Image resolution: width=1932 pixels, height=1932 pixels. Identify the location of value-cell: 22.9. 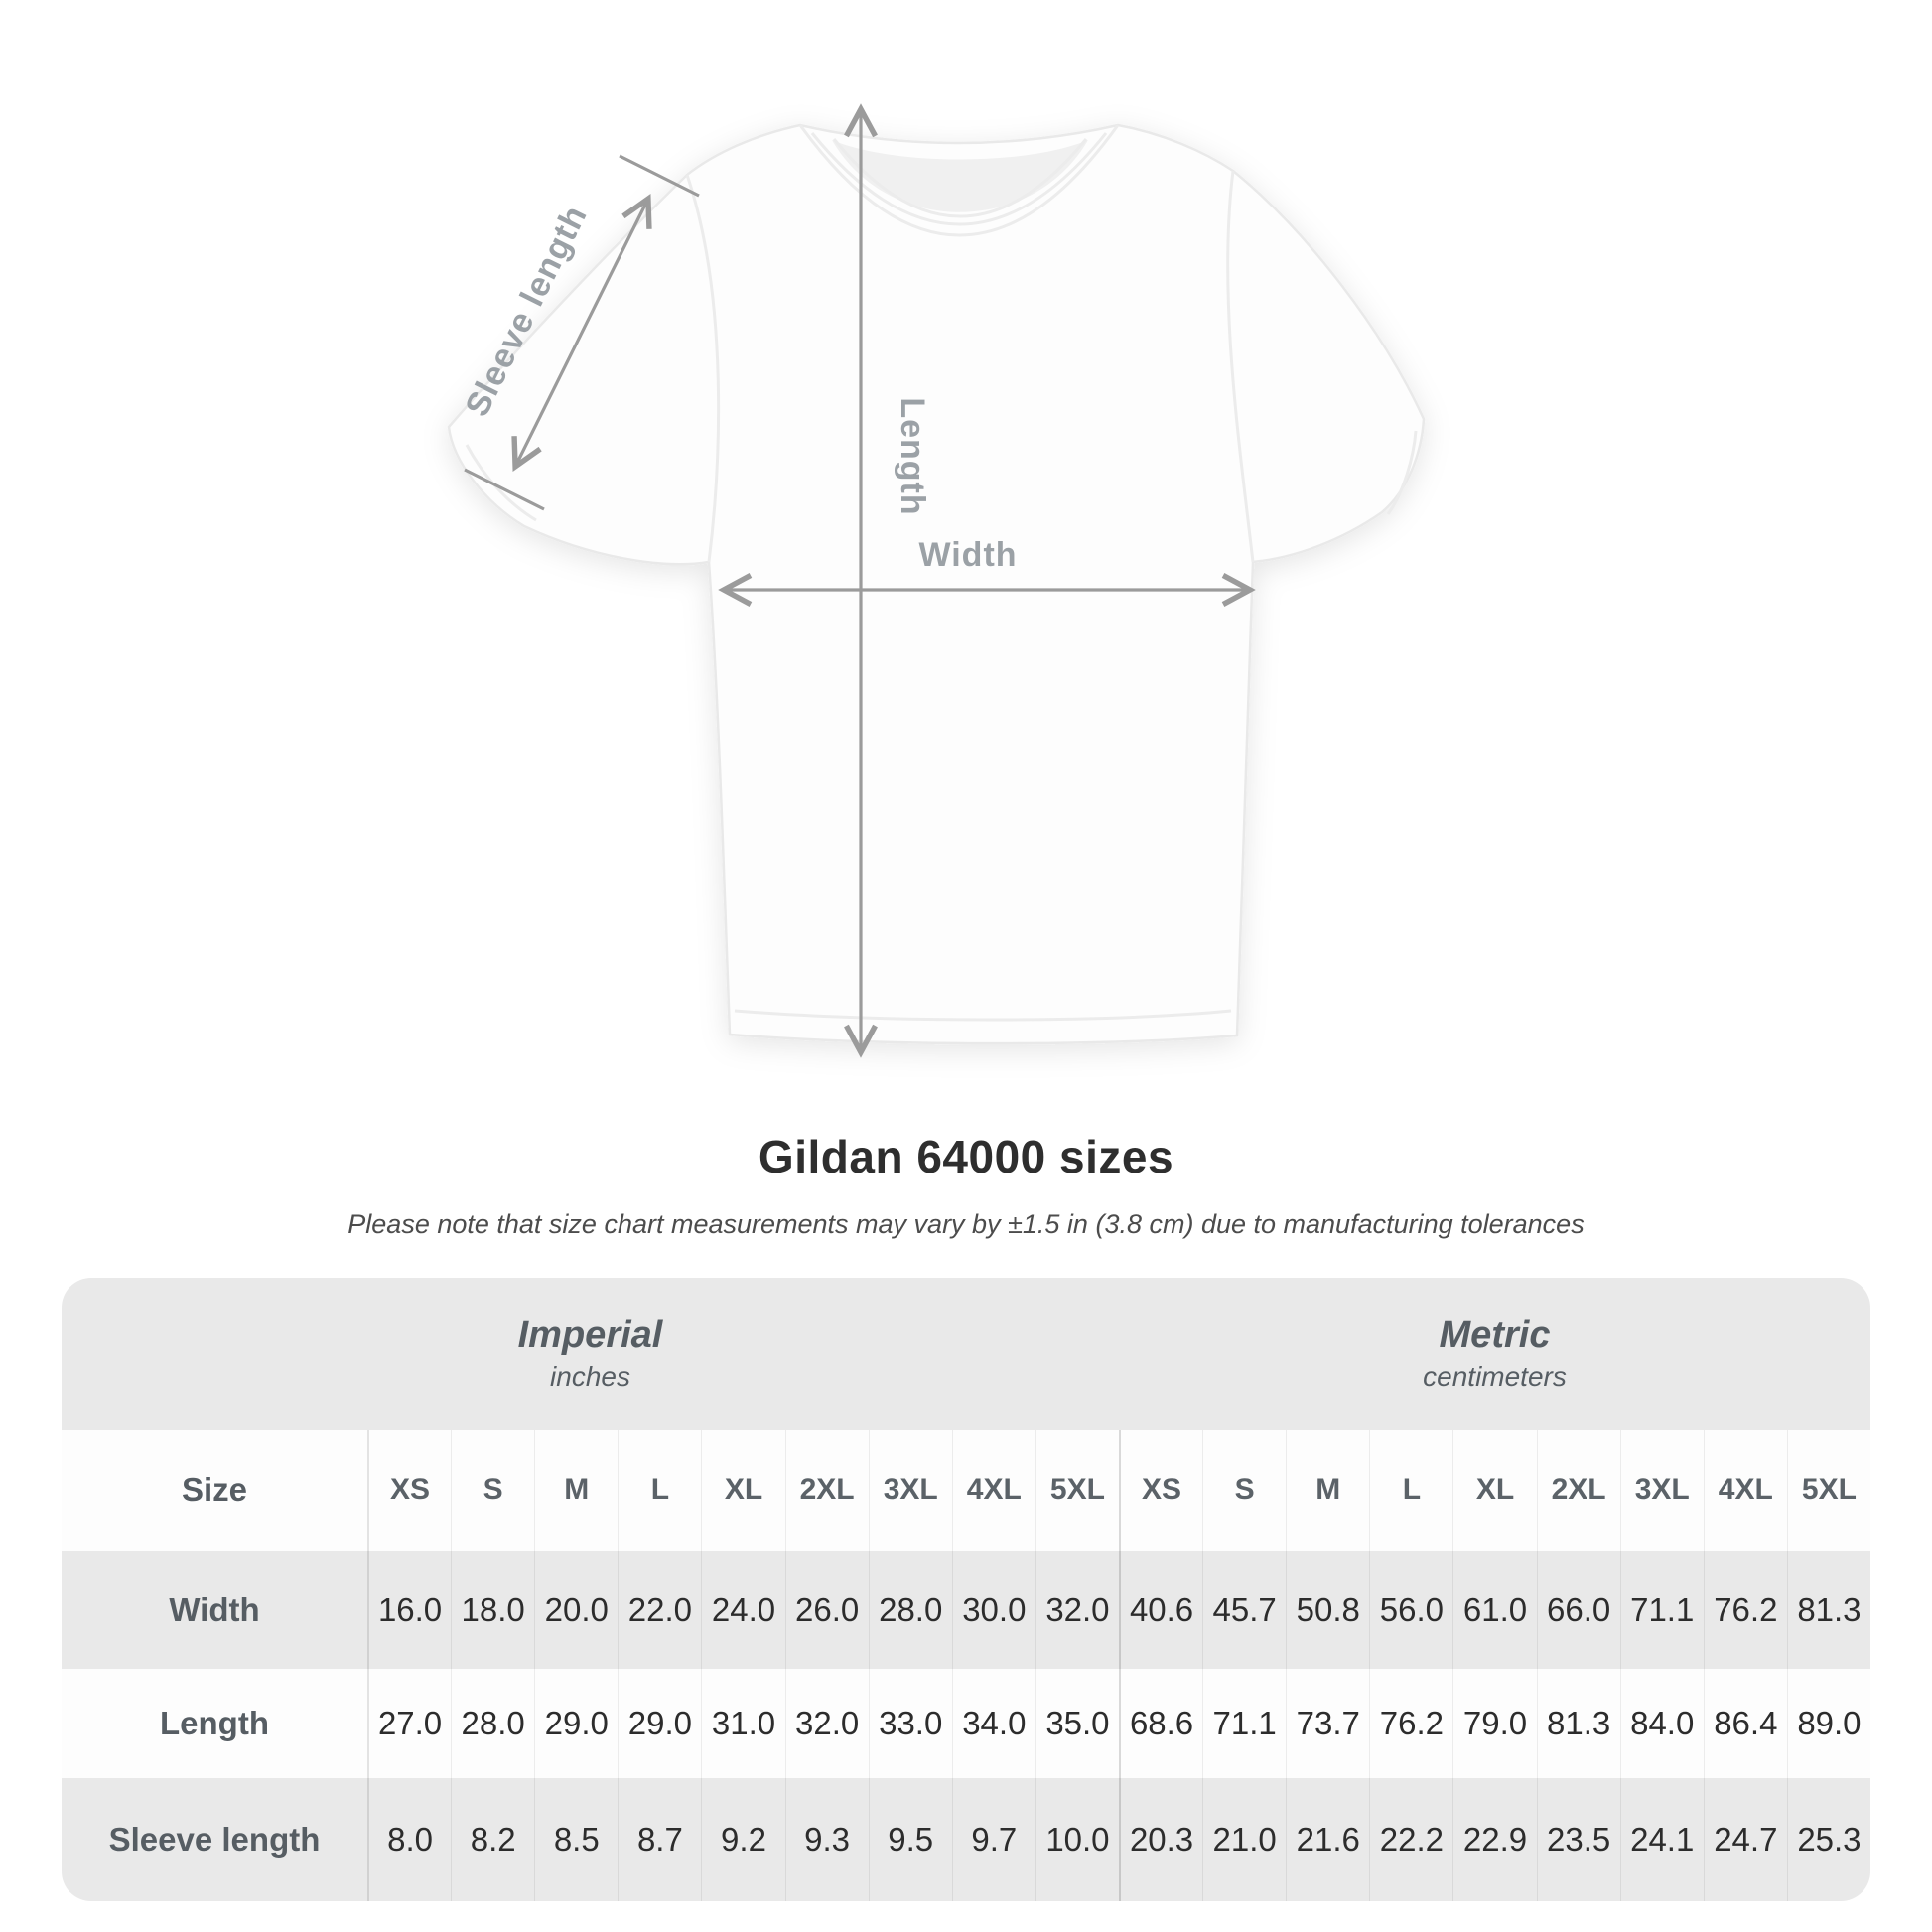
(1494, 1839).